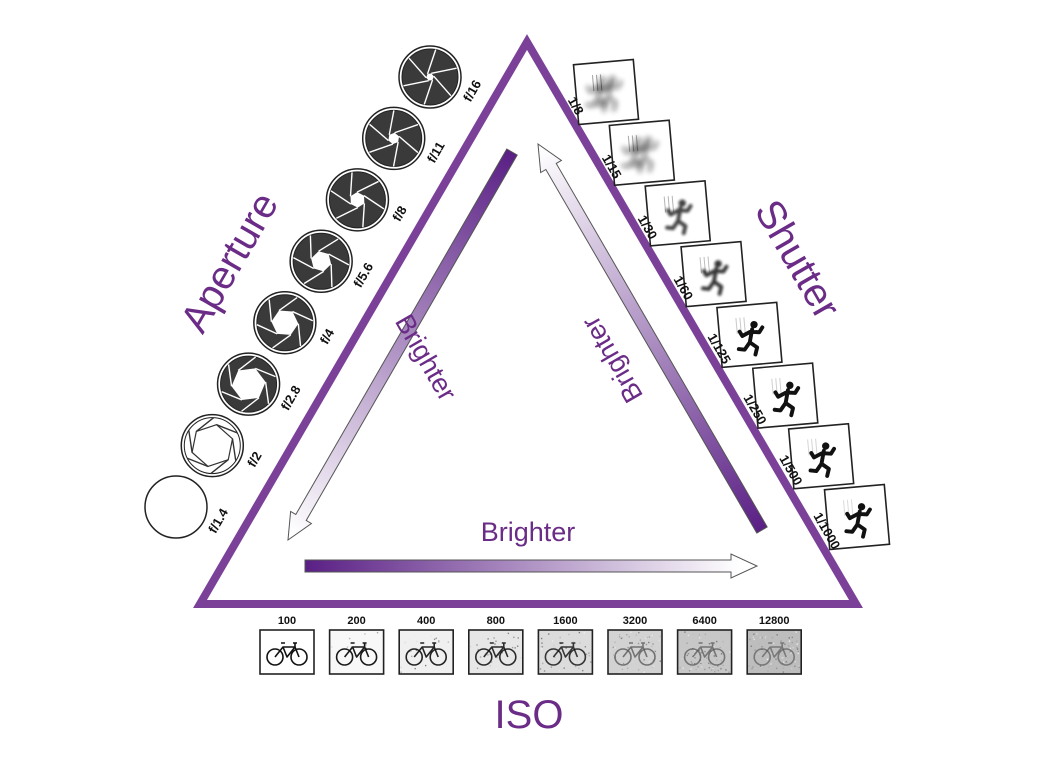 This screenshot has height=757, width=1038. What do you see at coordinates (774, 621) in the screenshot?
I see `iso-value-label: 12800` at bounding box center [774, 621].